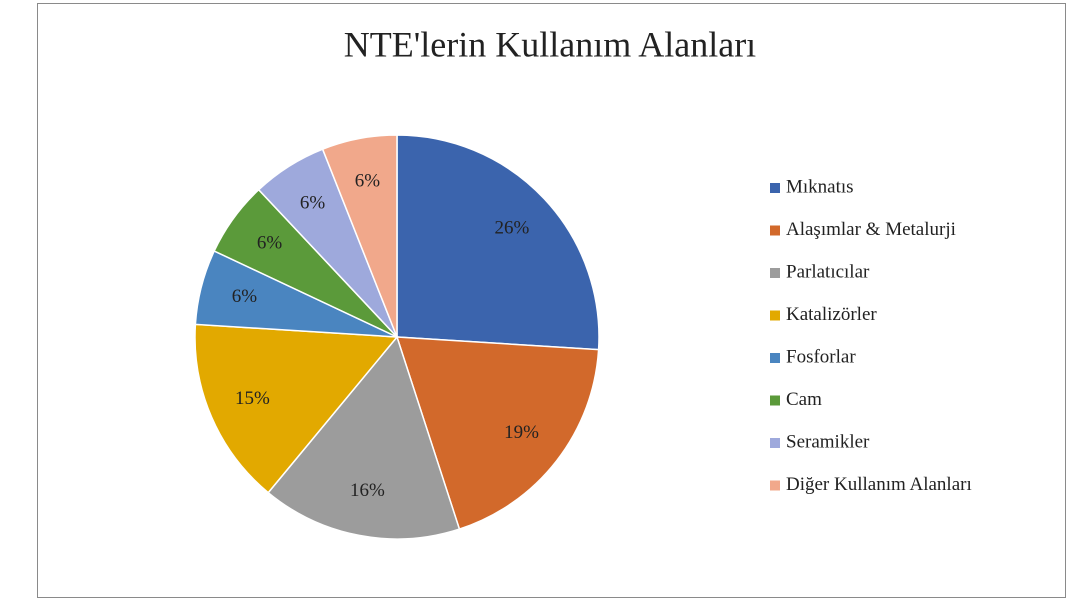  What do you see at coordinates (804, 399) in the screenshot?
I see `legend-label: Cam` at bounding box center [804, 399].